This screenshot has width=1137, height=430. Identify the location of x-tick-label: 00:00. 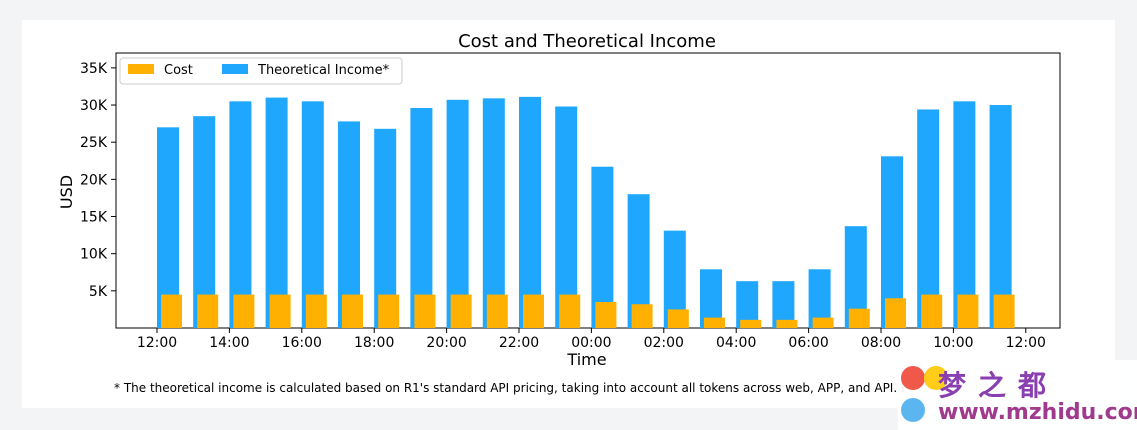
(591, 343).